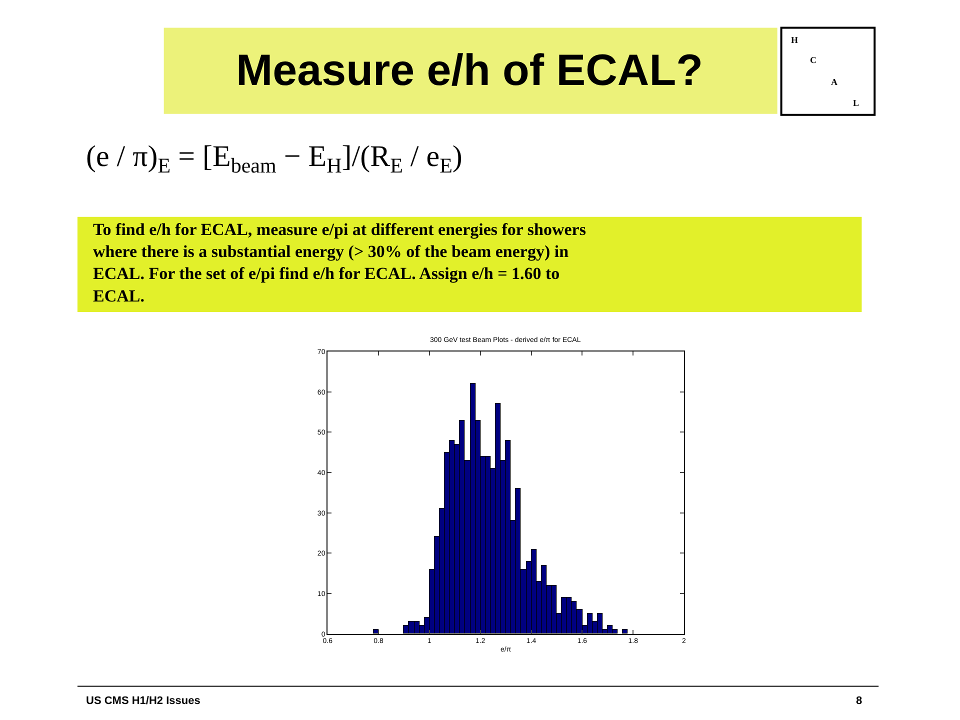  Describe the element at coordinates (856, 103) in the screenshot. I see `text: L` at that location.